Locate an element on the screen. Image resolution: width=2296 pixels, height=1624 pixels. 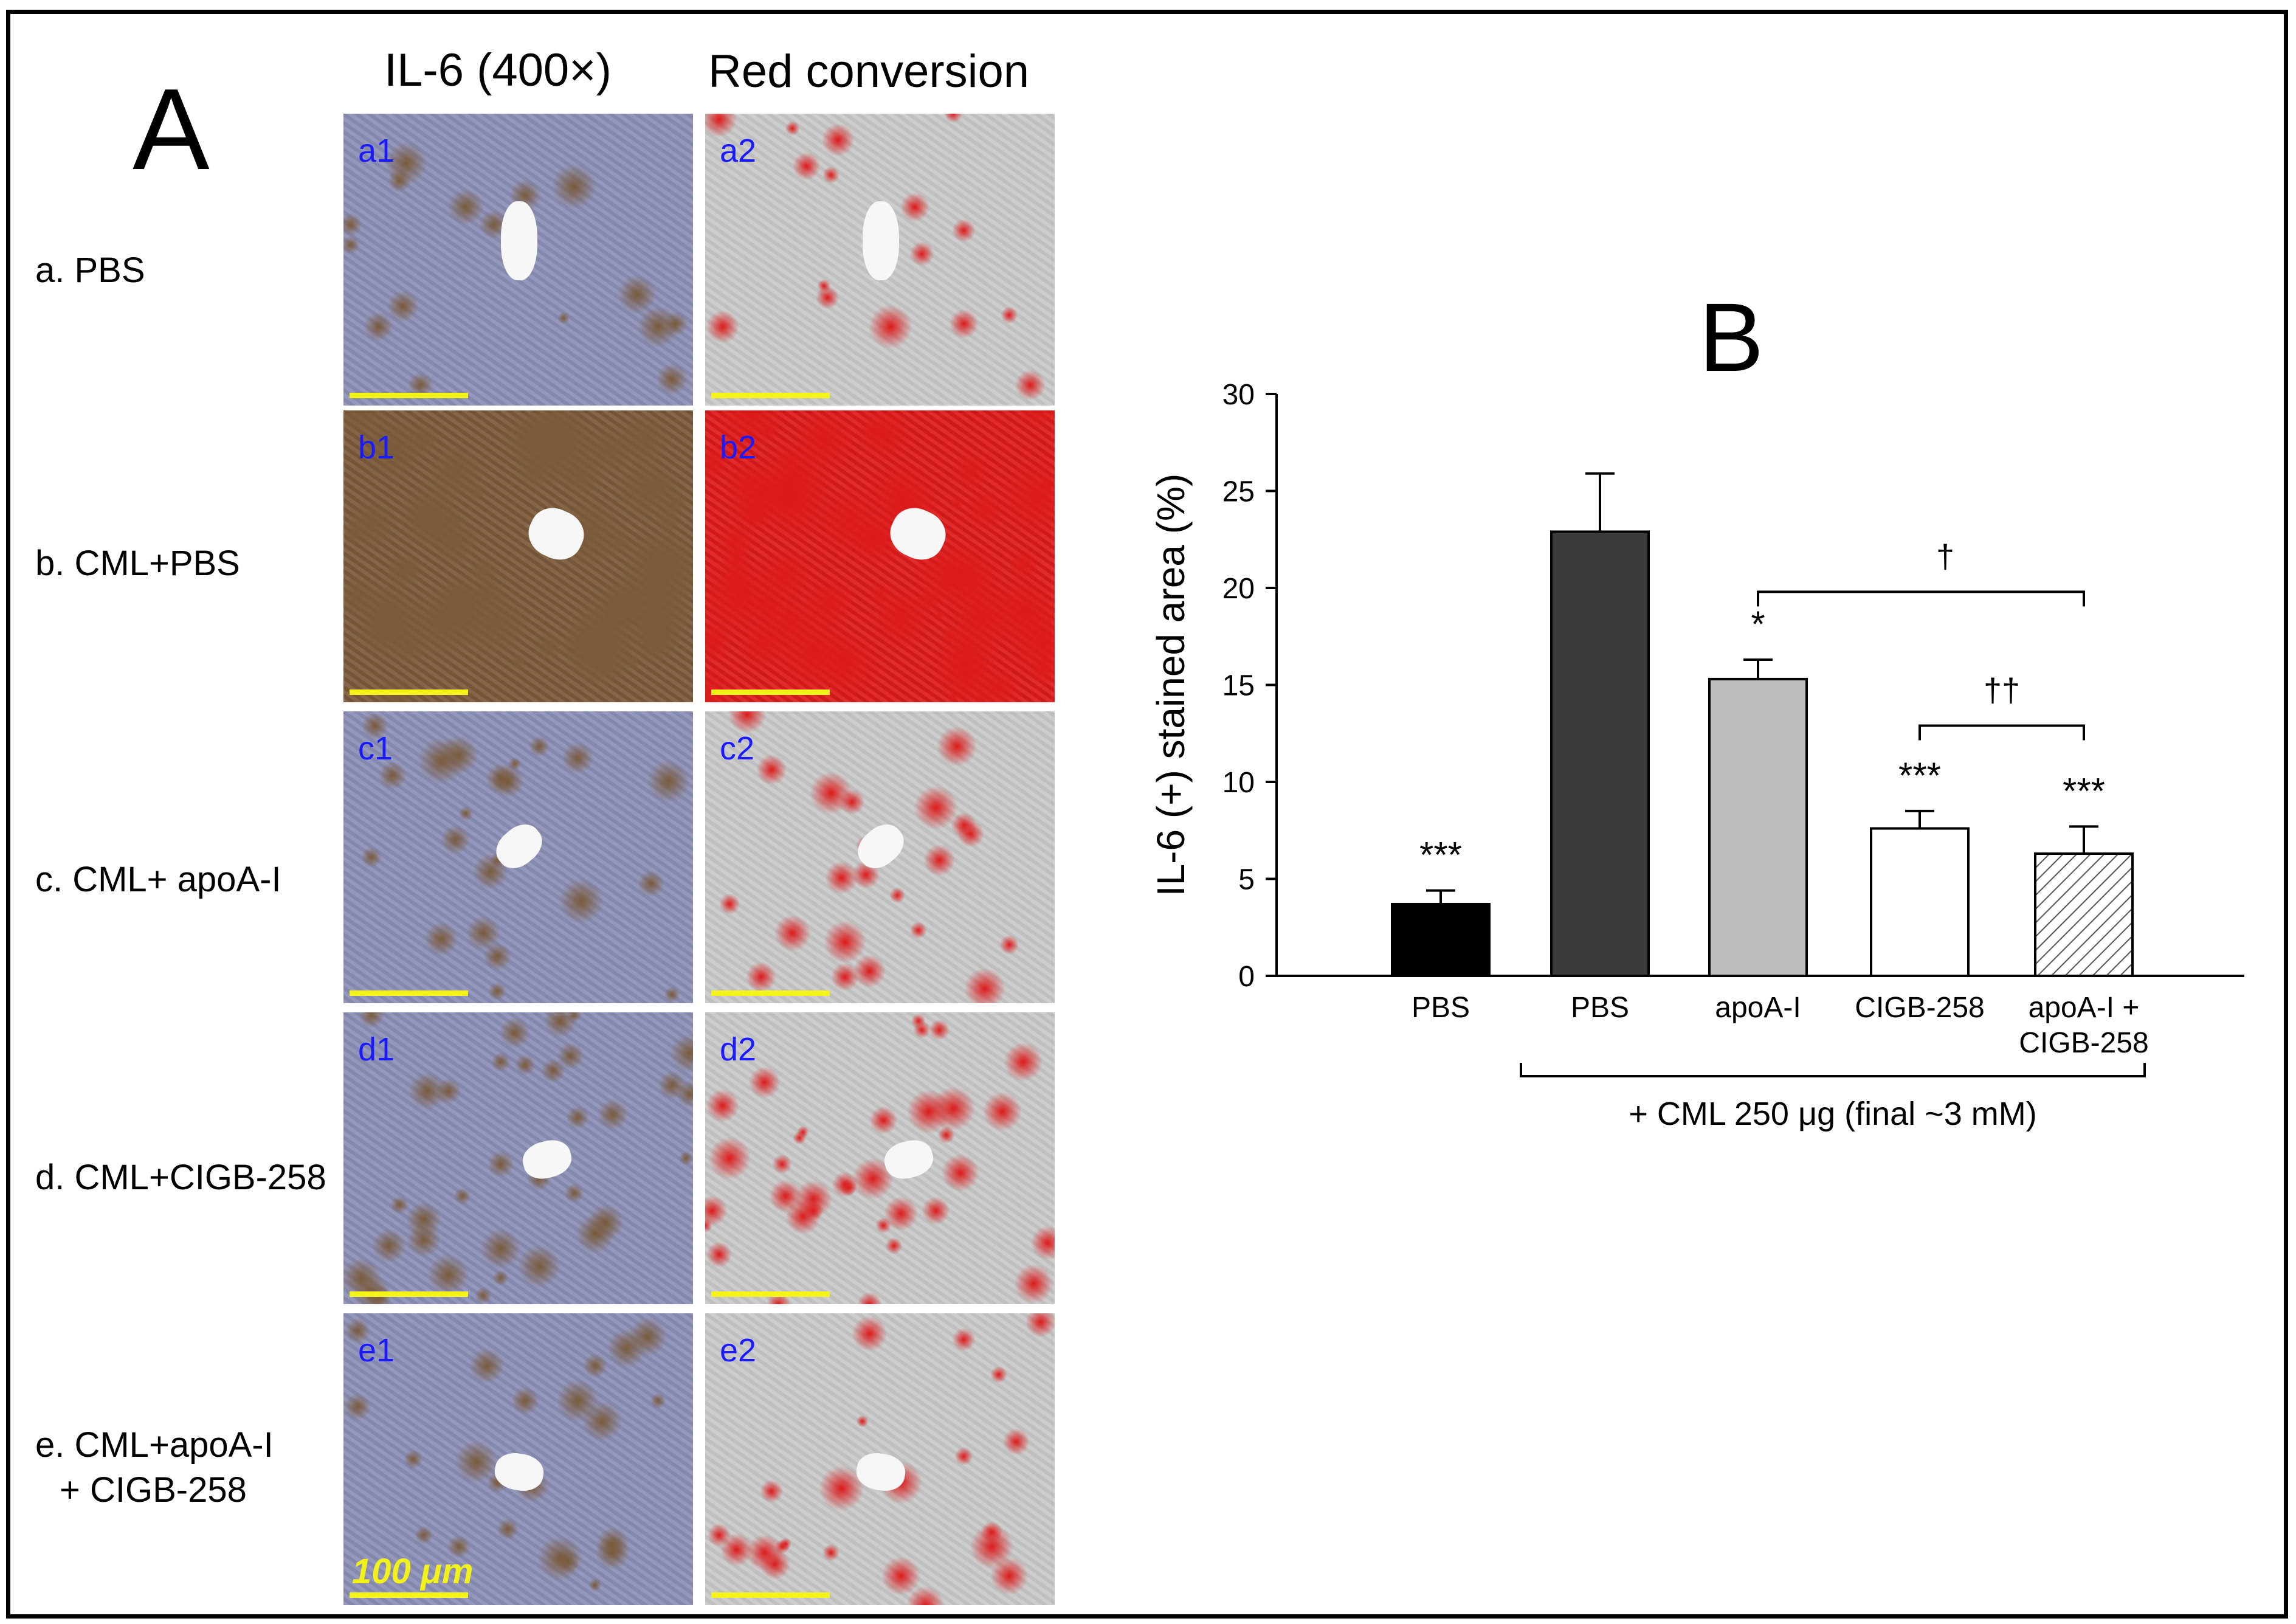
x-category-label: apoA-I is located at coordinates (1758, 1008).